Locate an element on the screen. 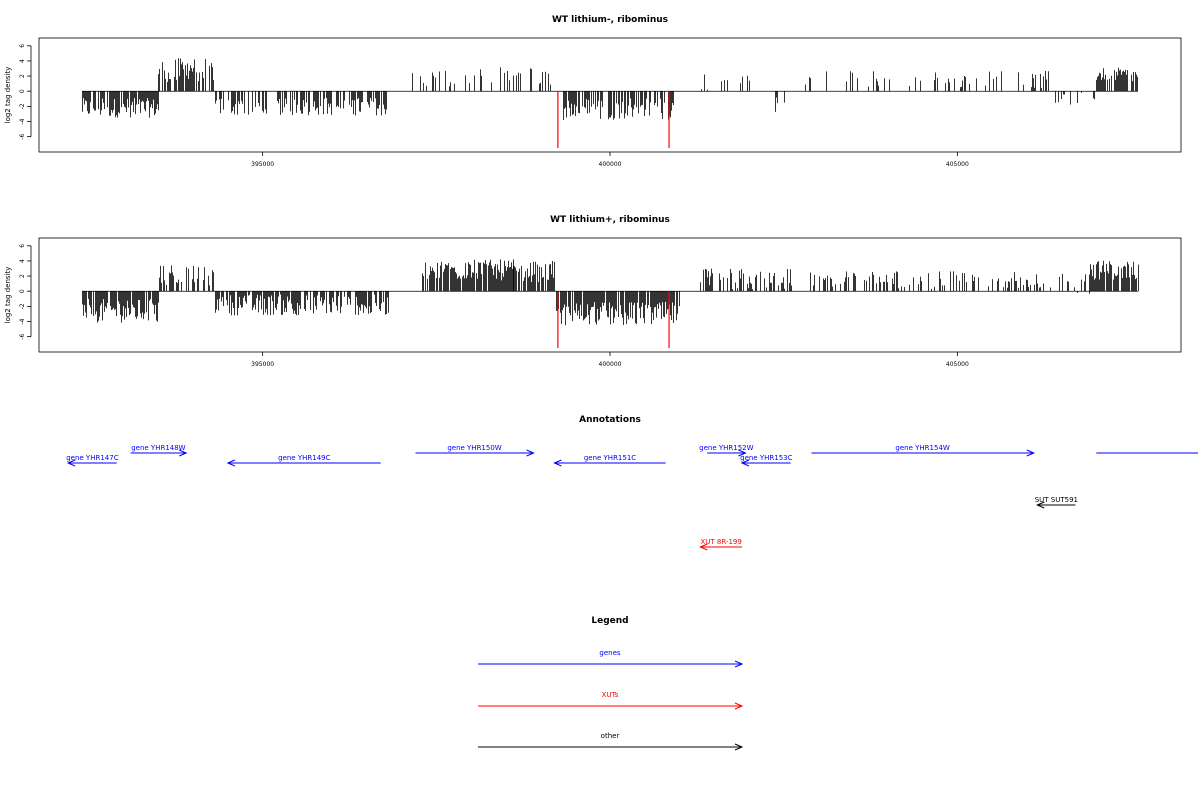 The height and width of the screenshot is (800, 1200). annotations-title: Annotations is located at coordinates (610, 420).